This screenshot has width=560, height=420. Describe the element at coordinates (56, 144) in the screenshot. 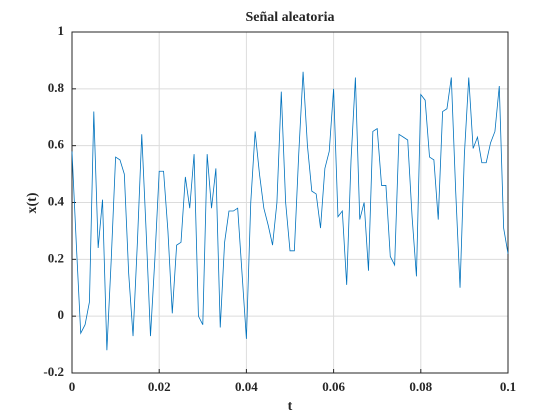

I see `y-tick-label: 0.6` at that location.